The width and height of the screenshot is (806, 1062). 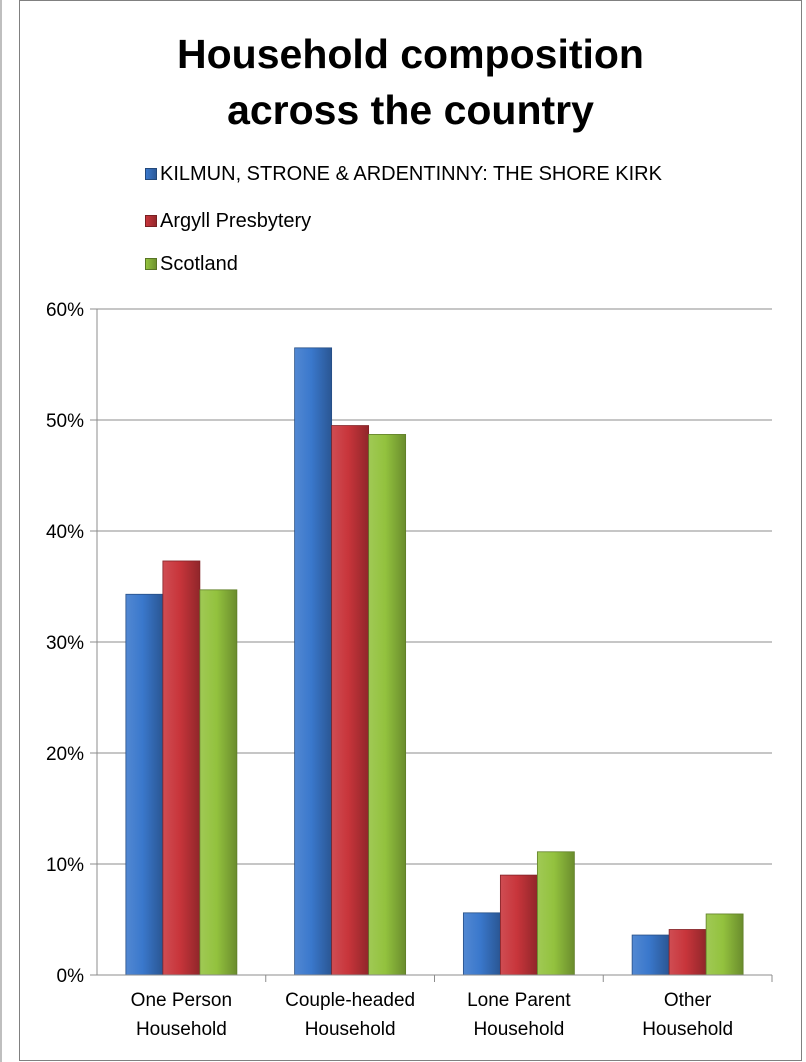 I want to click on x-tick-label: Couple-headed, so click(x=350, y=1000).